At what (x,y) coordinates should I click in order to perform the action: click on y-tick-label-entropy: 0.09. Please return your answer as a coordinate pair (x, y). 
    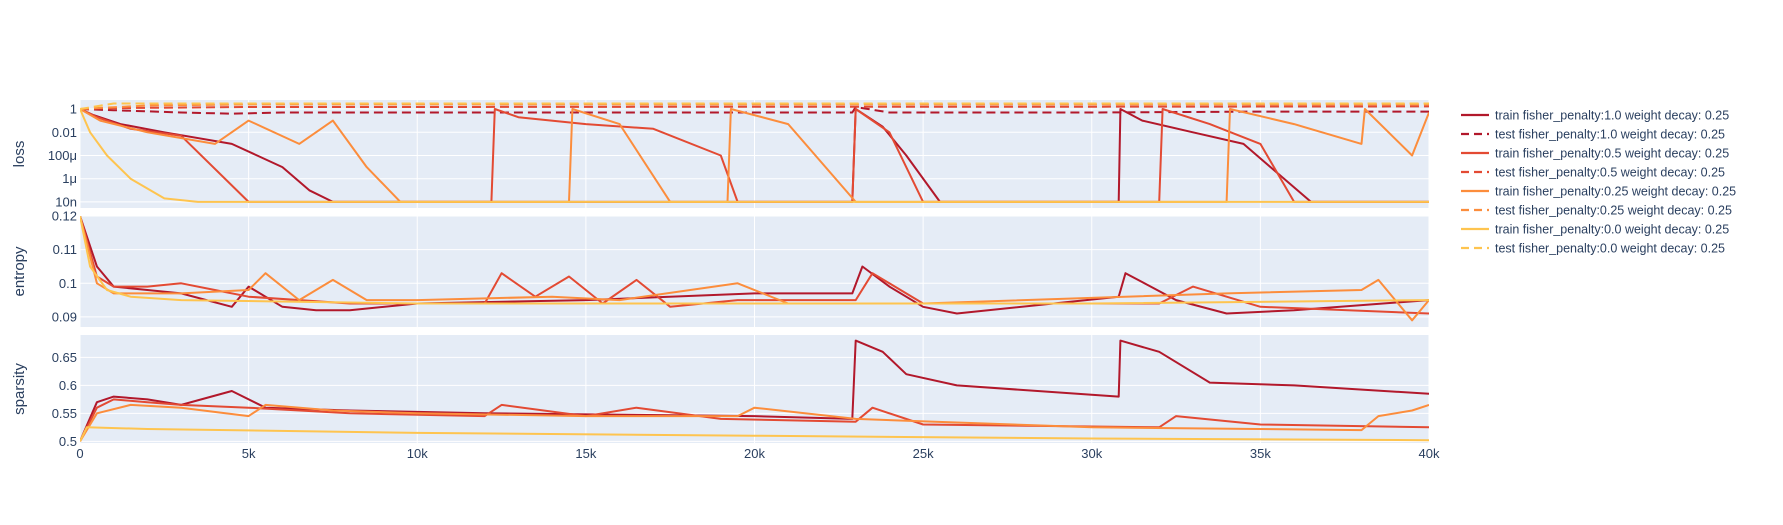
    Looking at the image, I should click on (64, 316).